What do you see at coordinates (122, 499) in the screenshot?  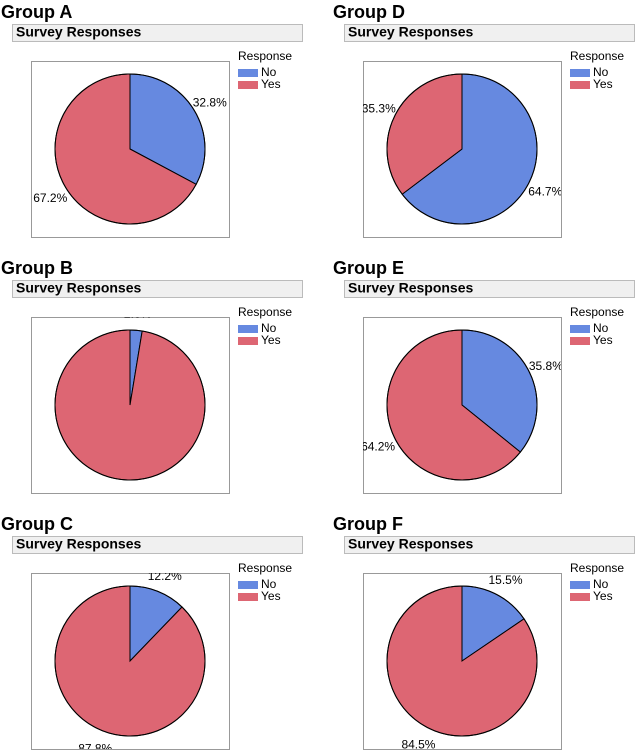 I see `value-label: 97.4%` at bounding box center [122, 499].